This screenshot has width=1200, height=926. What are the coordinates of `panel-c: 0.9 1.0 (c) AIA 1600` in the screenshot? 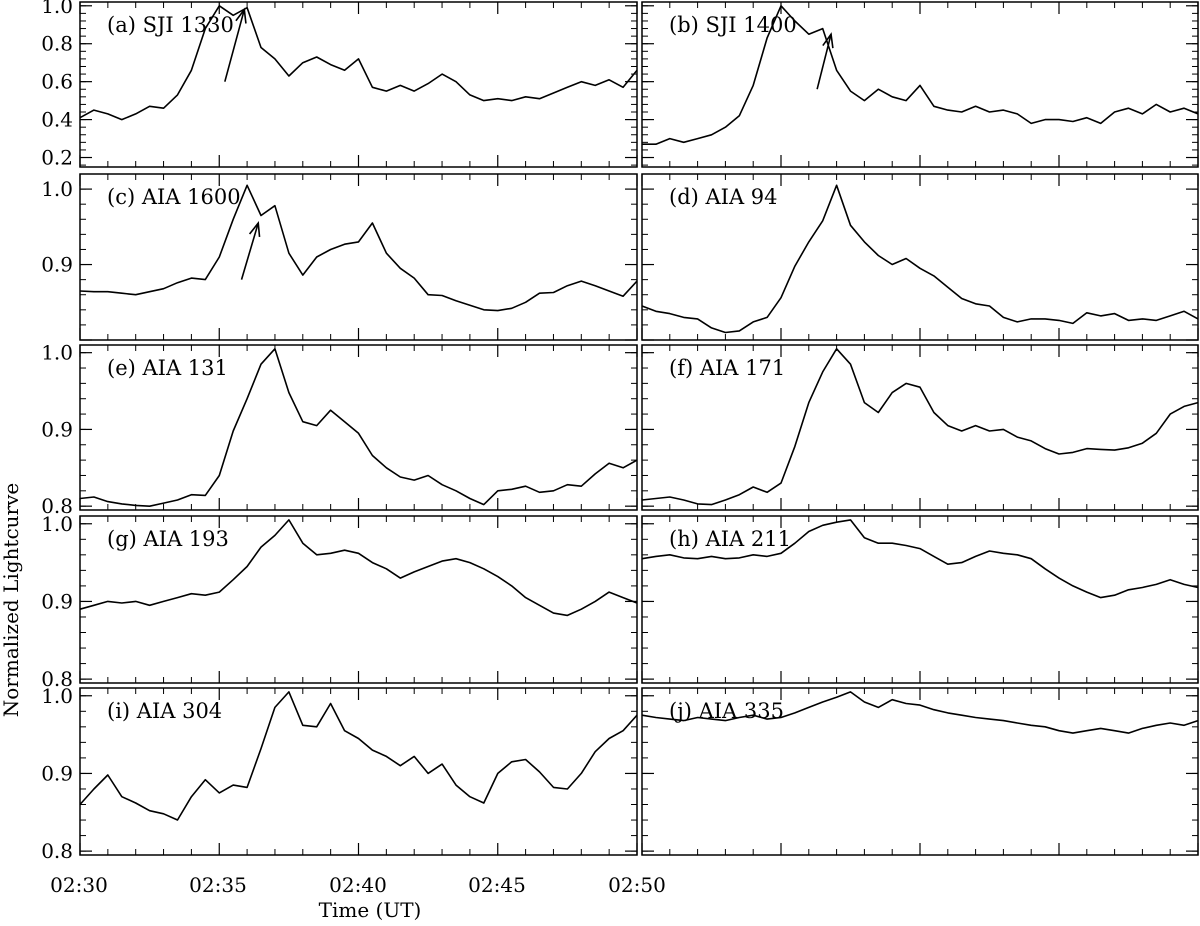 It's located at (339, 257).